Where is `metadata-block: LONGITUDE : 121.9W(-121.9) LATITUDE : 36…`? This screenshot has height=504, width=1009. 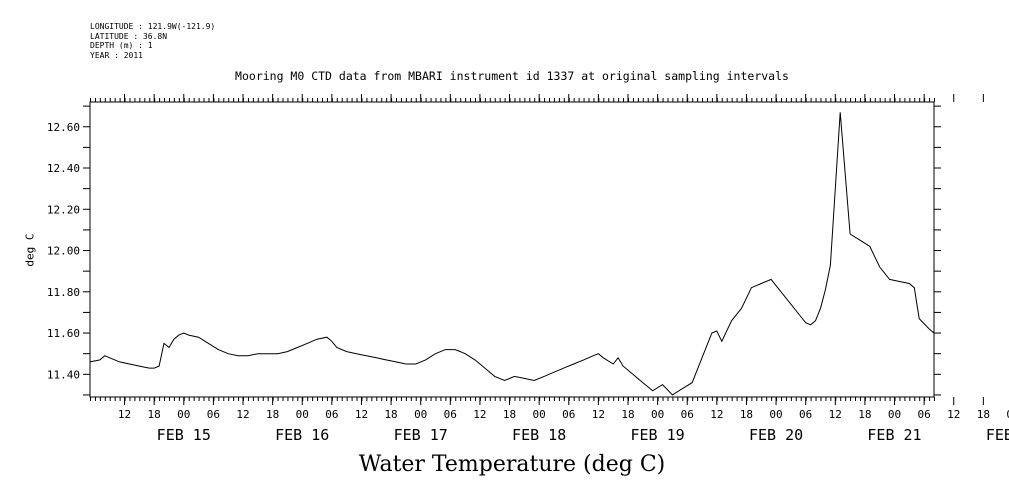 metadata-block: LONGITUDE : 121.9W(-121.9) LATITUDE : 36… is located at coordinates (152, 41).